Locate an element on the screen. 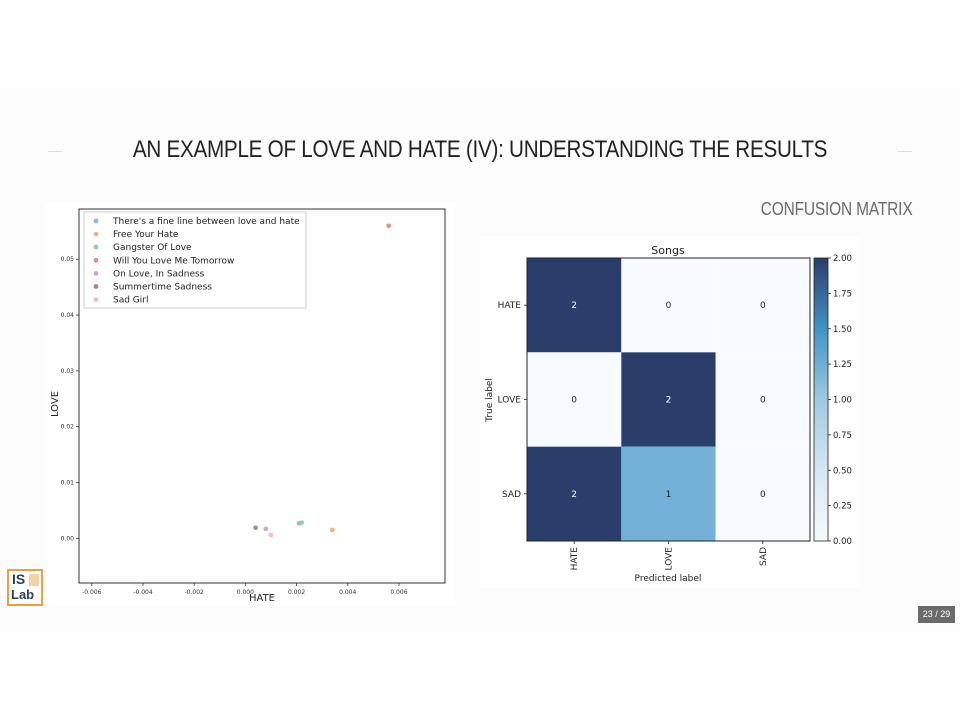 Image resolution: width=960 pixels, height=720 pixels. legend-entry: Free Your Hate is located at coordinates (146, 235).